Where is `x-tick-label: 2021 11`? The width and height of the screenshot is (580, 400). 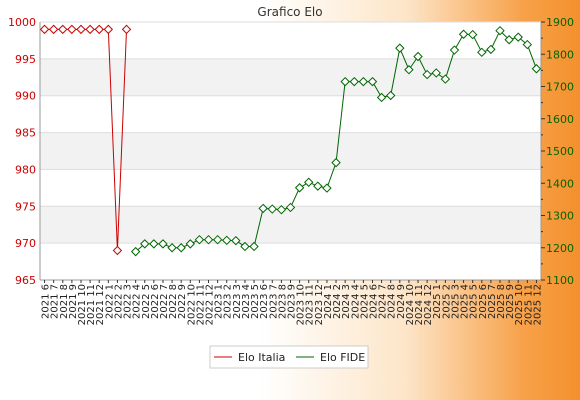
x-tick-label: 2021 11 is located at coordinates (91, 304).